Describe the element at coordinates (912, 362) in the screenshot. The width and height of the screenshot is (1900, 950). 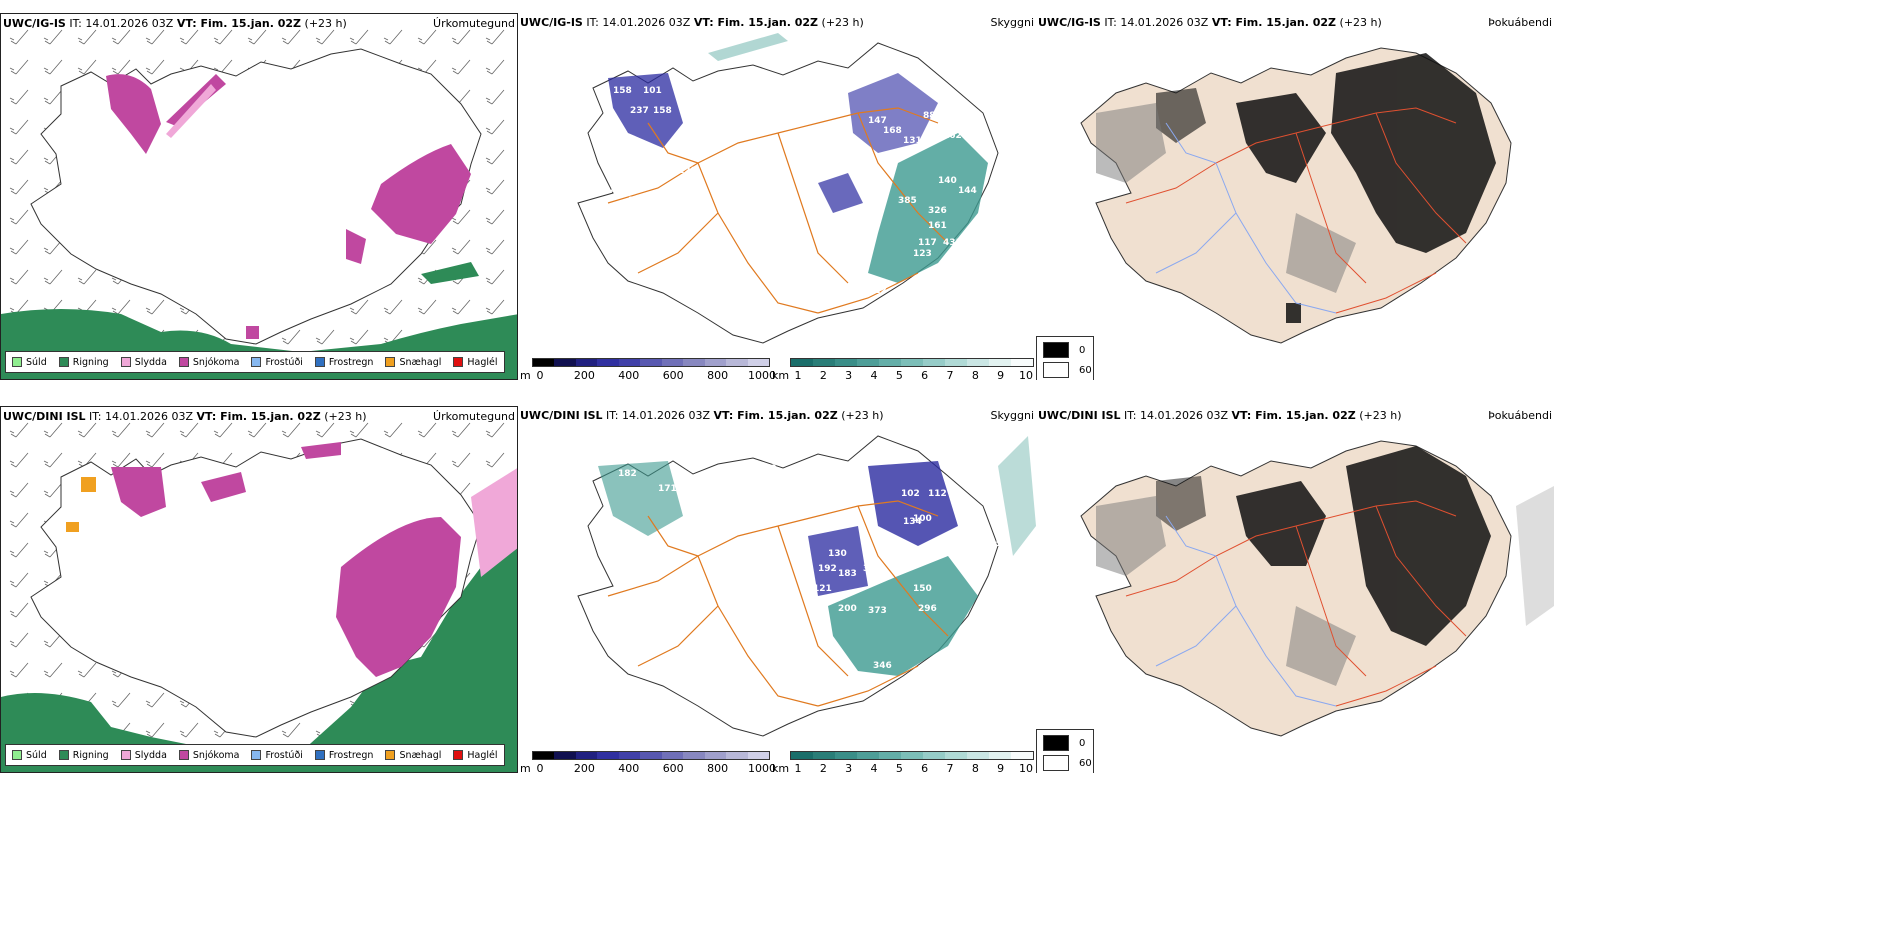
I see `colorbar-strip` at that location.